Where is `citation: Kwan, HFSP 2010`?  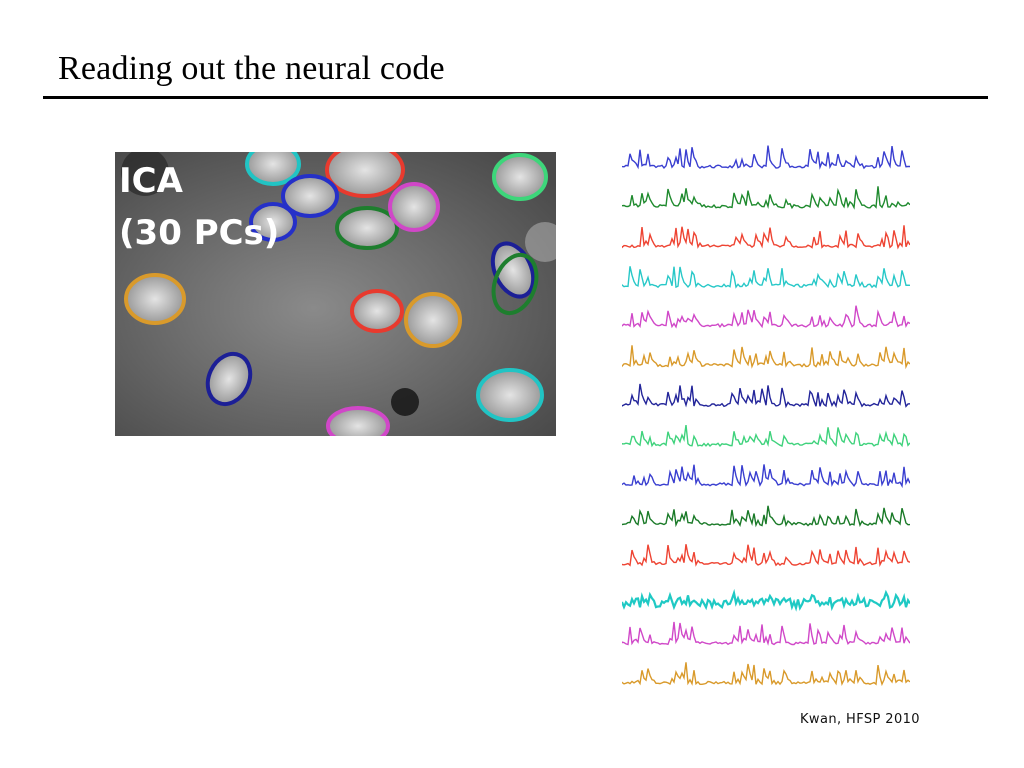
citation: Kwan, HFSP 2010 is located at coordinates (860, 719).